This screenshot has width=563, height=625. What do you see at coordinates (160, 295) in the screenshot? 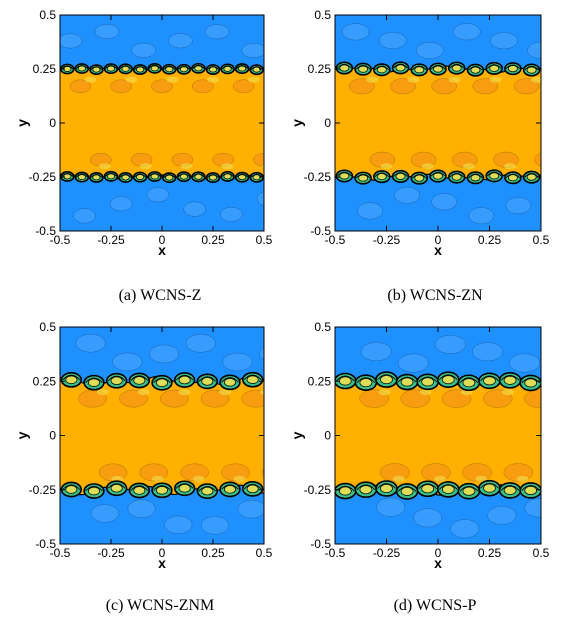
I see `panel-caption: (a) WCNS-Z` at bounding box center [160, 295].